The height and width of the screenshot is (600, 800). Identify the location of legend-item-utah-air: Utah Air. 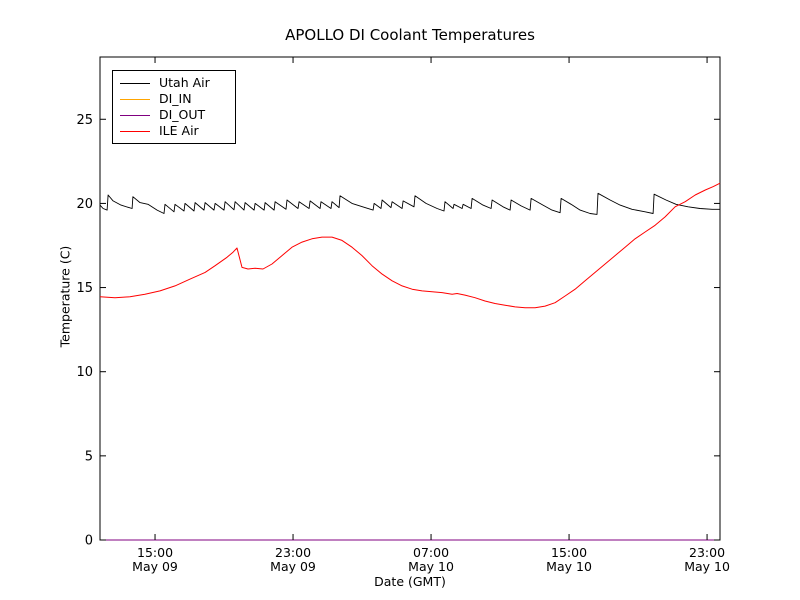
(174, 83).